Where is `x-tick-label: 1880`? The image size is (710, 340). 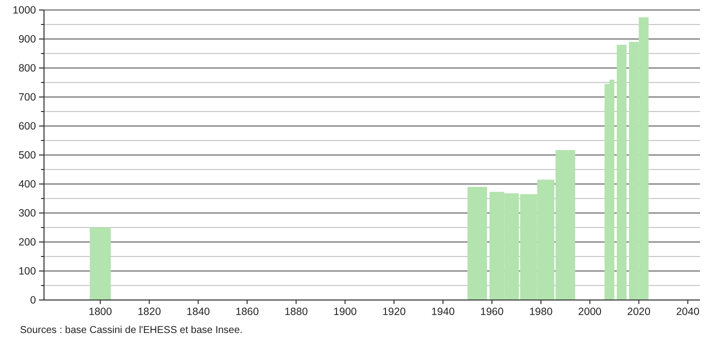
x-tick-label: 1880 is located at coordinates (296, 312).